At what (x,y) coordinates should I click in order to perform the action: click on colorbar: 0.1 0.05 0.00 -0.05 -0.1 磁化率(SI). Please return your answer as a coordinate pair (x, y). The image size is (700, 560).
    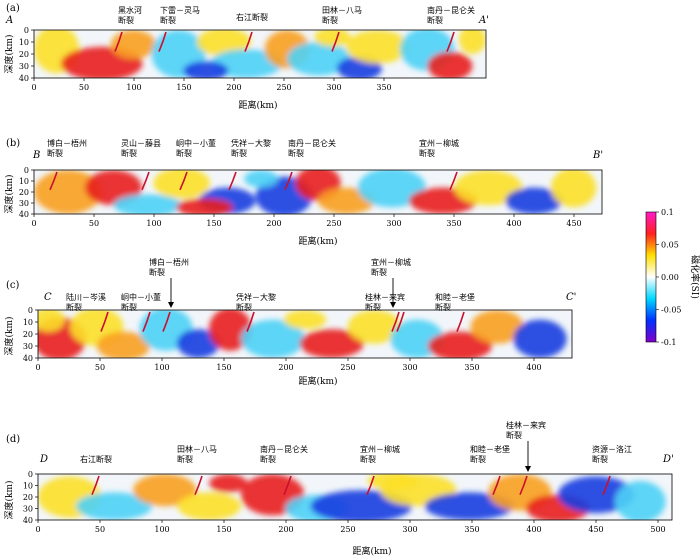
    Looking at the image, I should click on (672, 277).